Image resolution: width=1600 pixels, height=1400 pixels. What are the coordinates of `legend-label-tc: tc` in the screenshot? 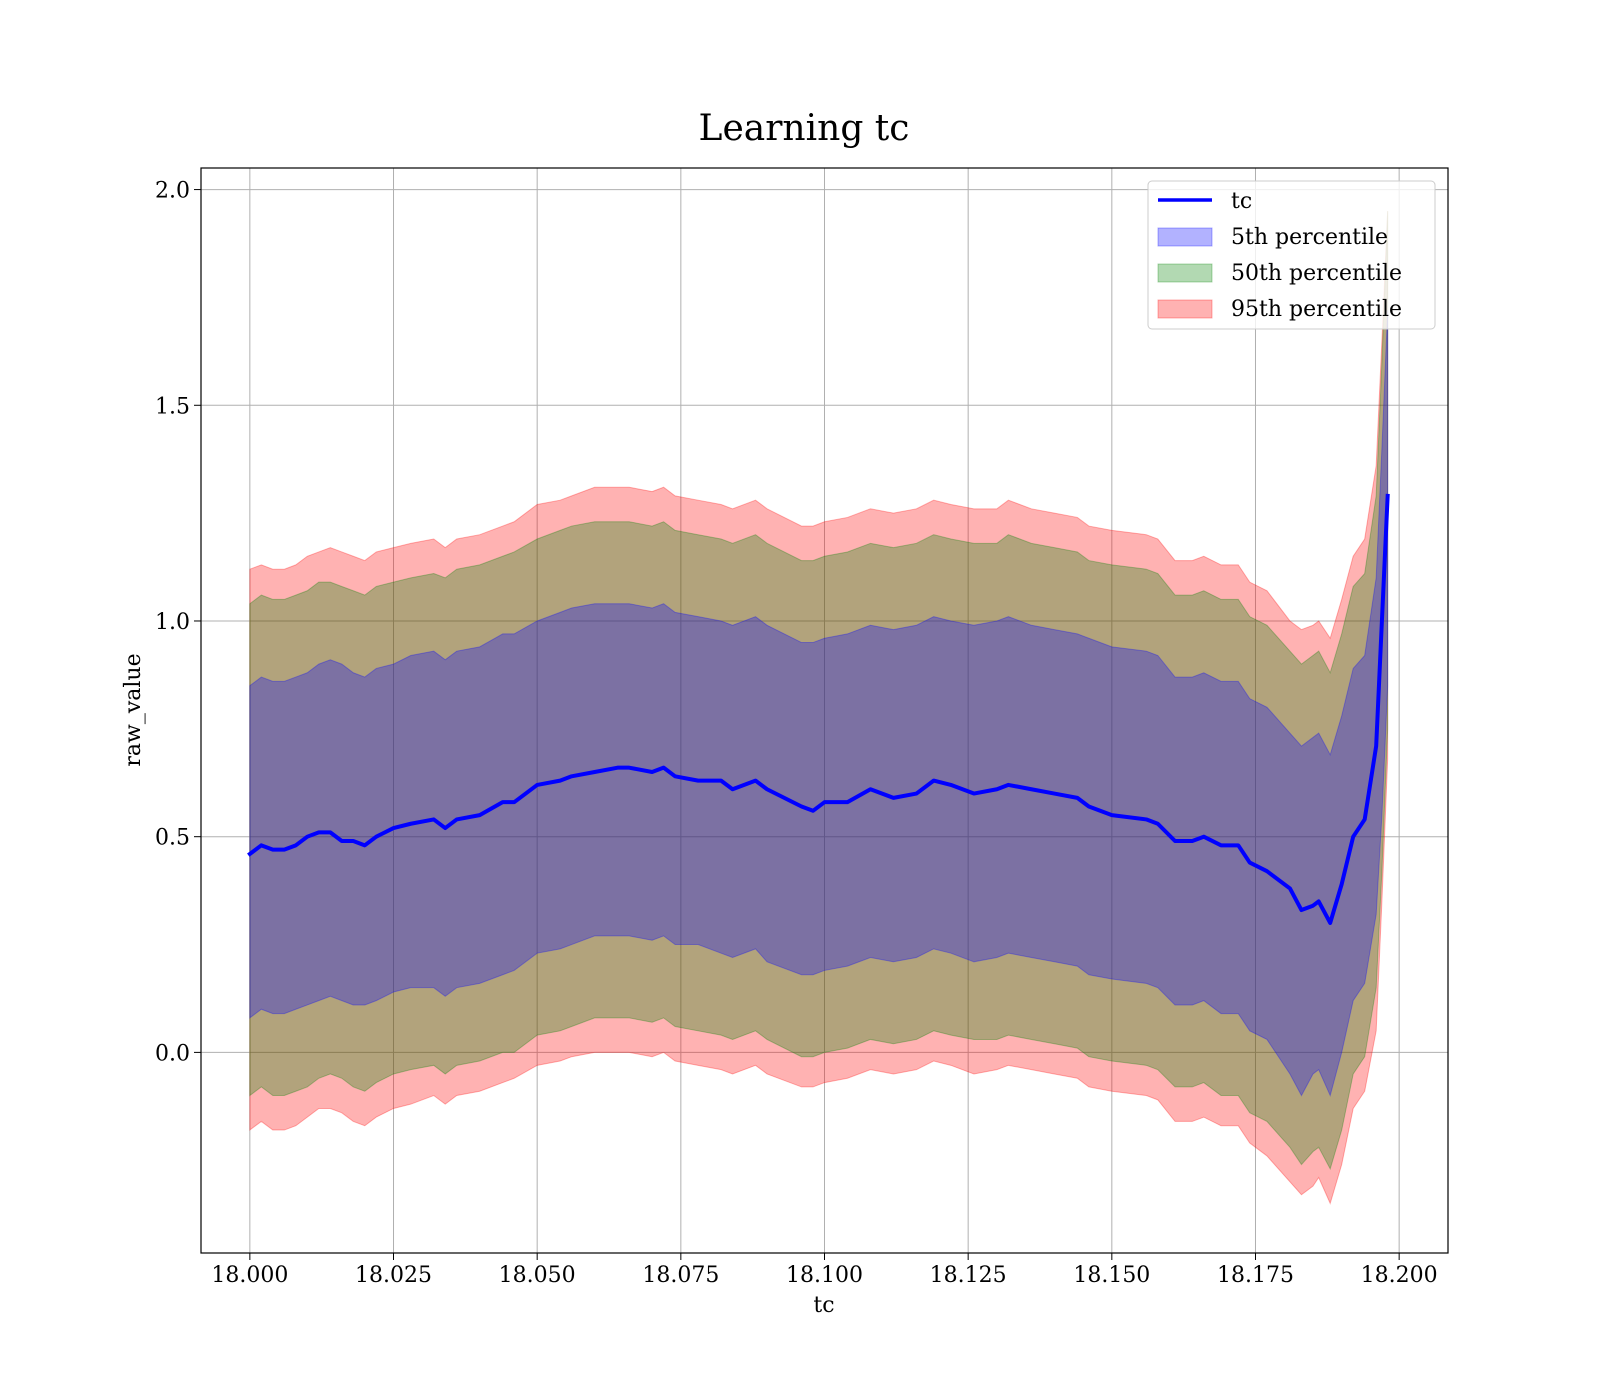 It's located at (1241, 201).